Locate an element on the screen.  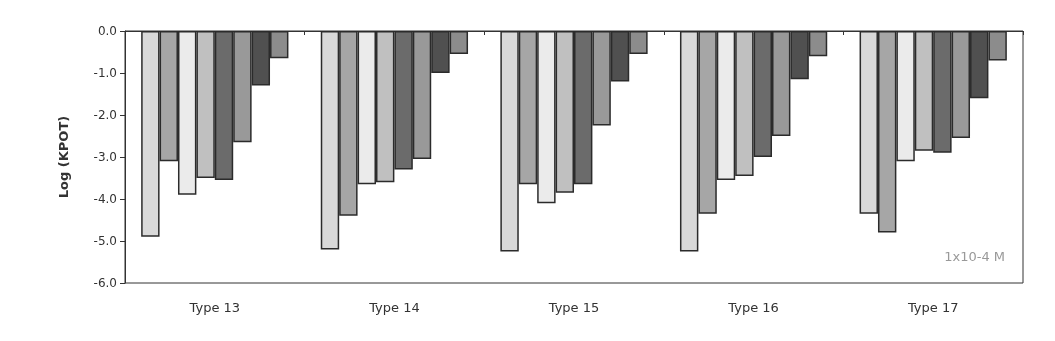
y-tick-label: -4.0 is located at coordinates (105, 199).